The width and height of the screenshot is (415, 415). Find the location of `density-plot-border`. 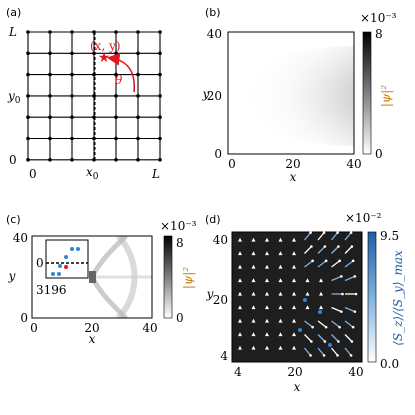

density-plot-border is located at coordinates (291, 93).